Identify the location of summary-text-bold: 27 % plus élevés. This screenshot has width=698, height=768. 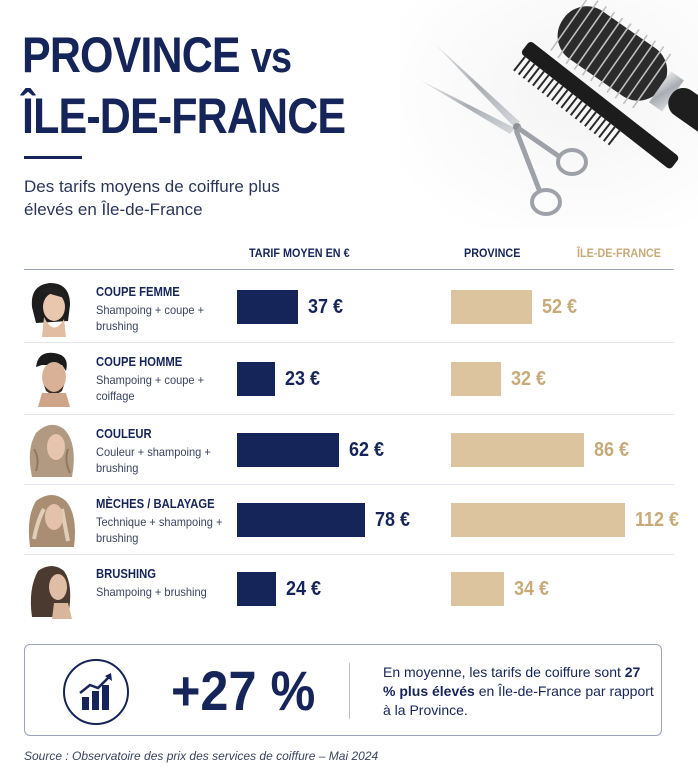
(512, 681).